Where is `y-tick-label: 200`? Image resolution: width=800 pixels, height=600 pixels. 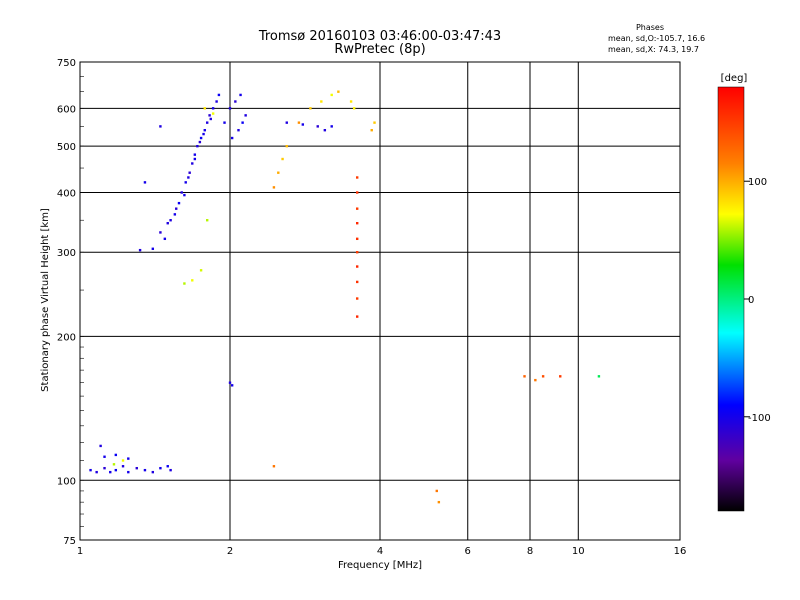 y-tick-label: 200 is located at coordinates (66, 337).